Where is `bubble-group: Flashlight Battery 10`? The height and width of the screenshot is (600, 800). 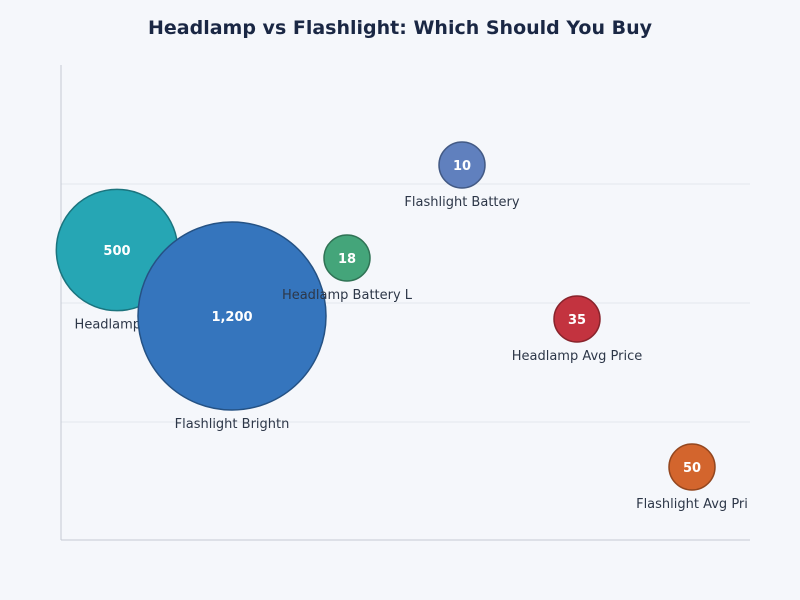 bubble-group: Flashlight Battery 10 is located at coordinates (462, 175).